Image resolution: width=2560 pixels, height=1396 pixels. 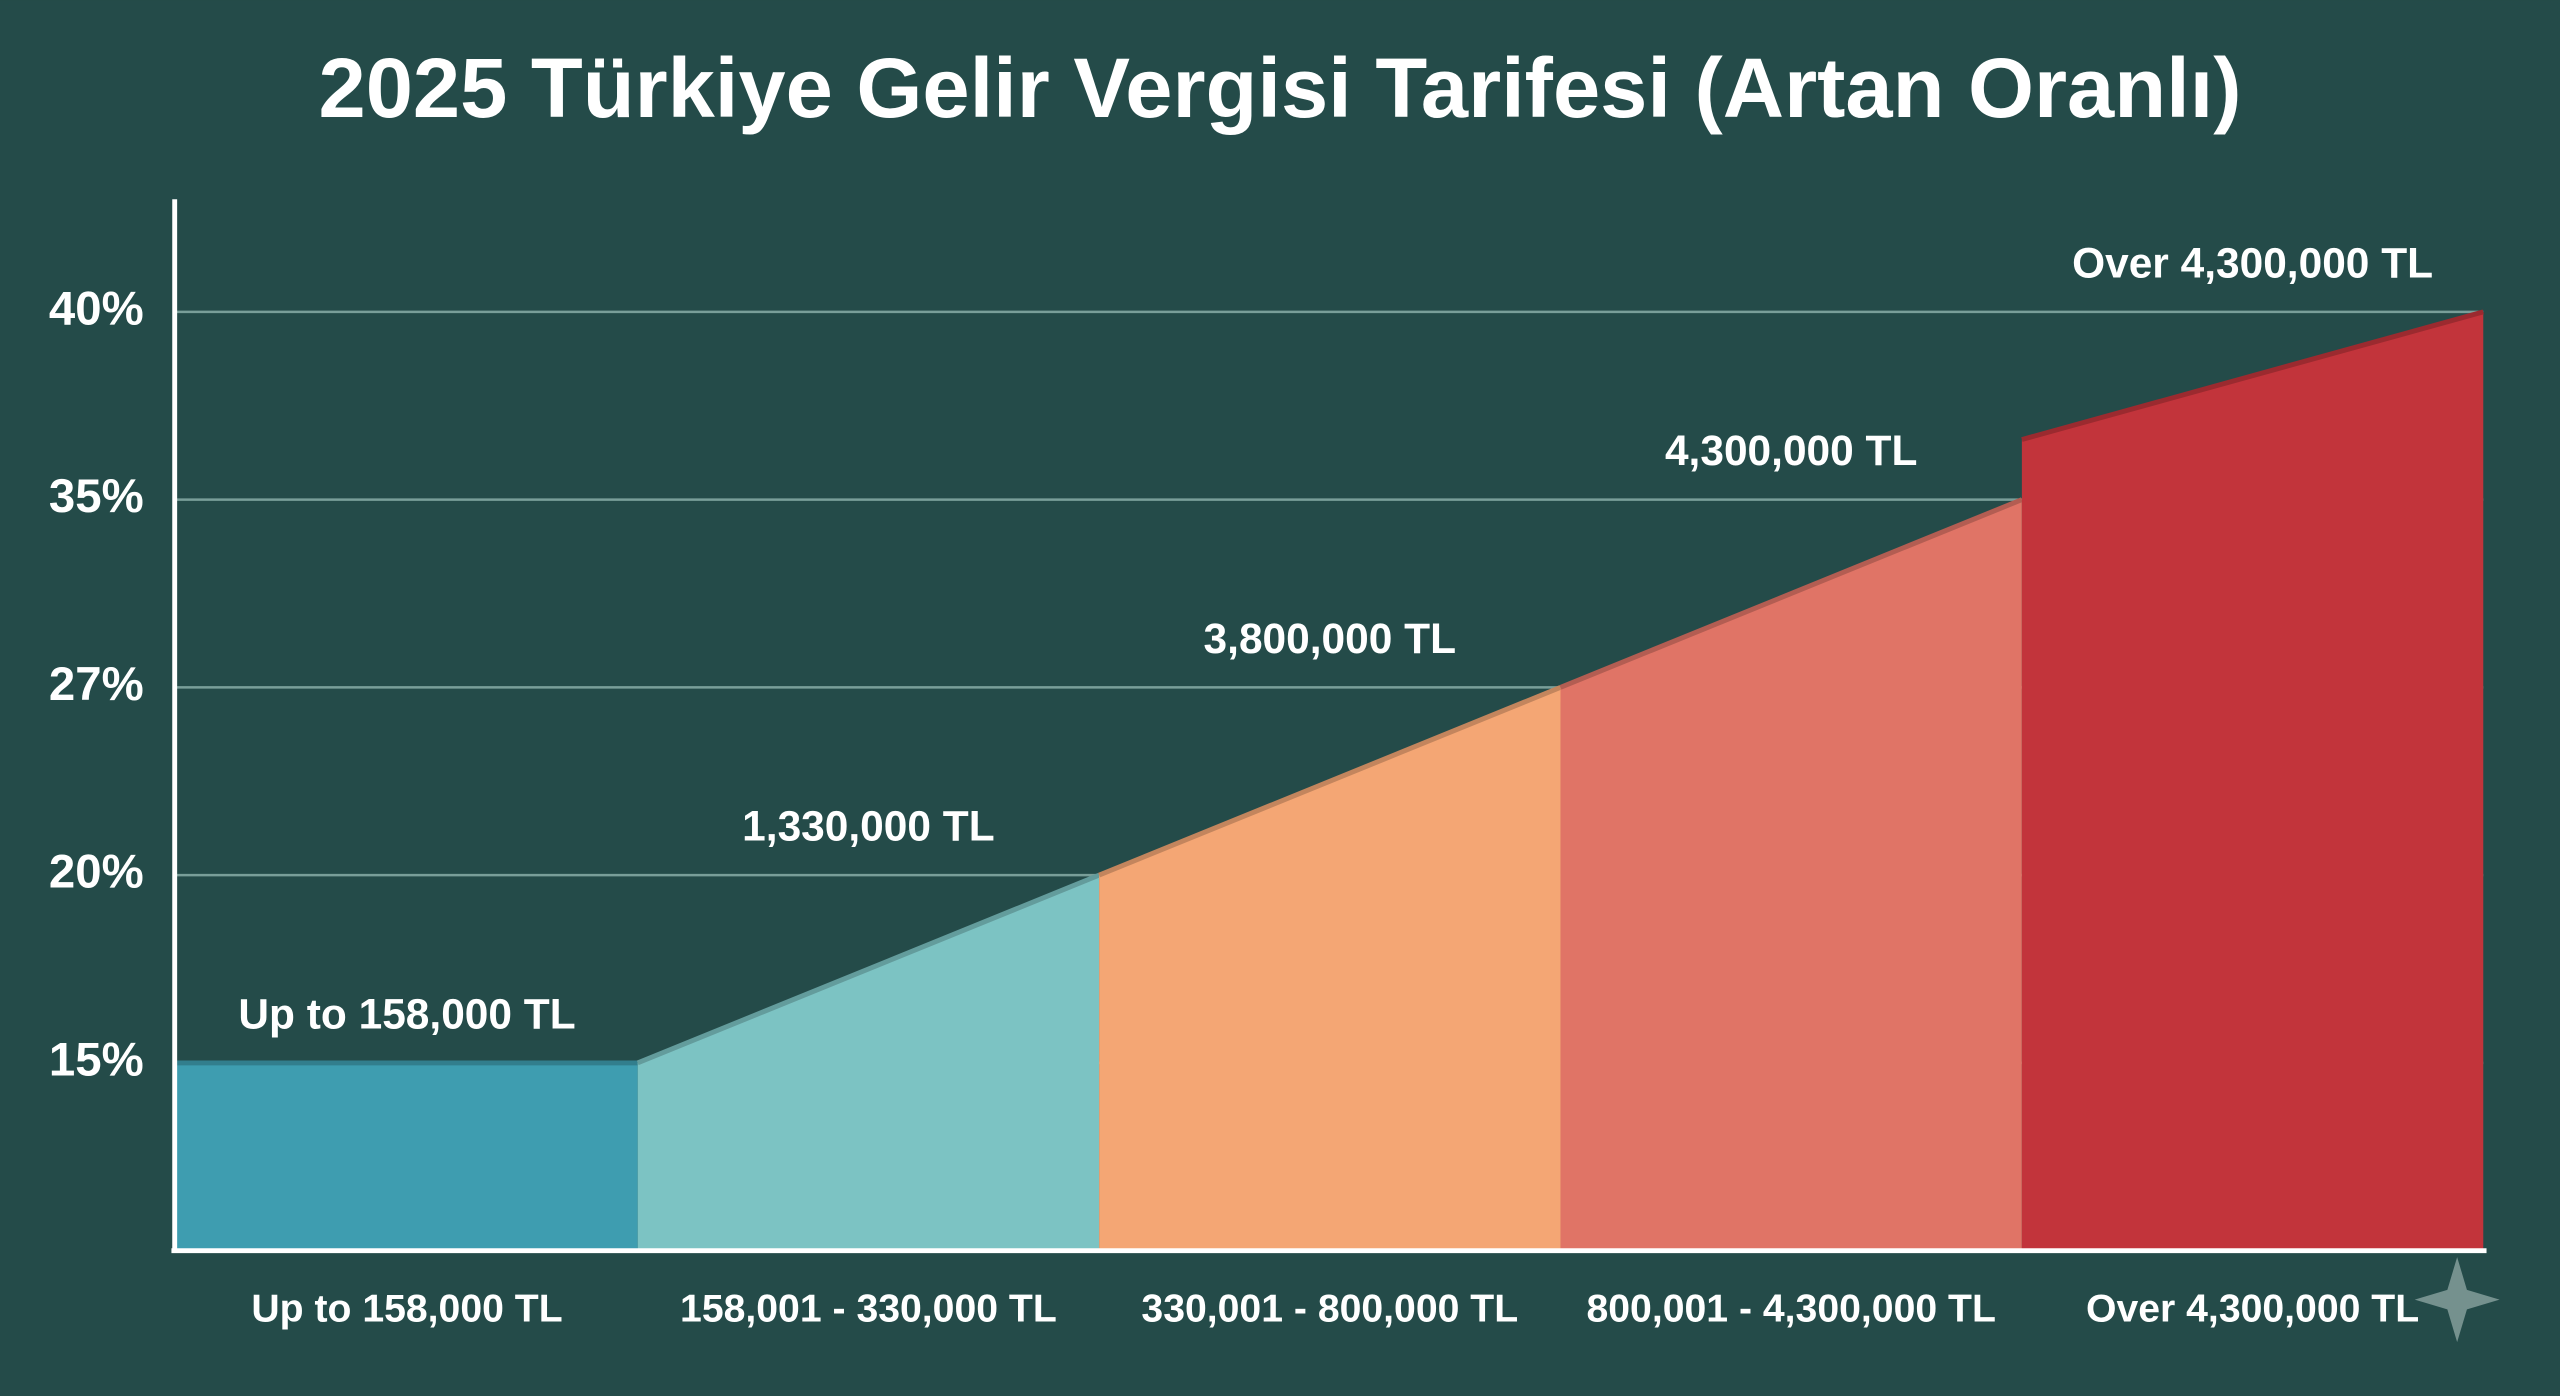 What do you see at coordinates (96, 496) in the screenshot?
I see `y-tick-label: 35%` at bounding box center [96, 496].